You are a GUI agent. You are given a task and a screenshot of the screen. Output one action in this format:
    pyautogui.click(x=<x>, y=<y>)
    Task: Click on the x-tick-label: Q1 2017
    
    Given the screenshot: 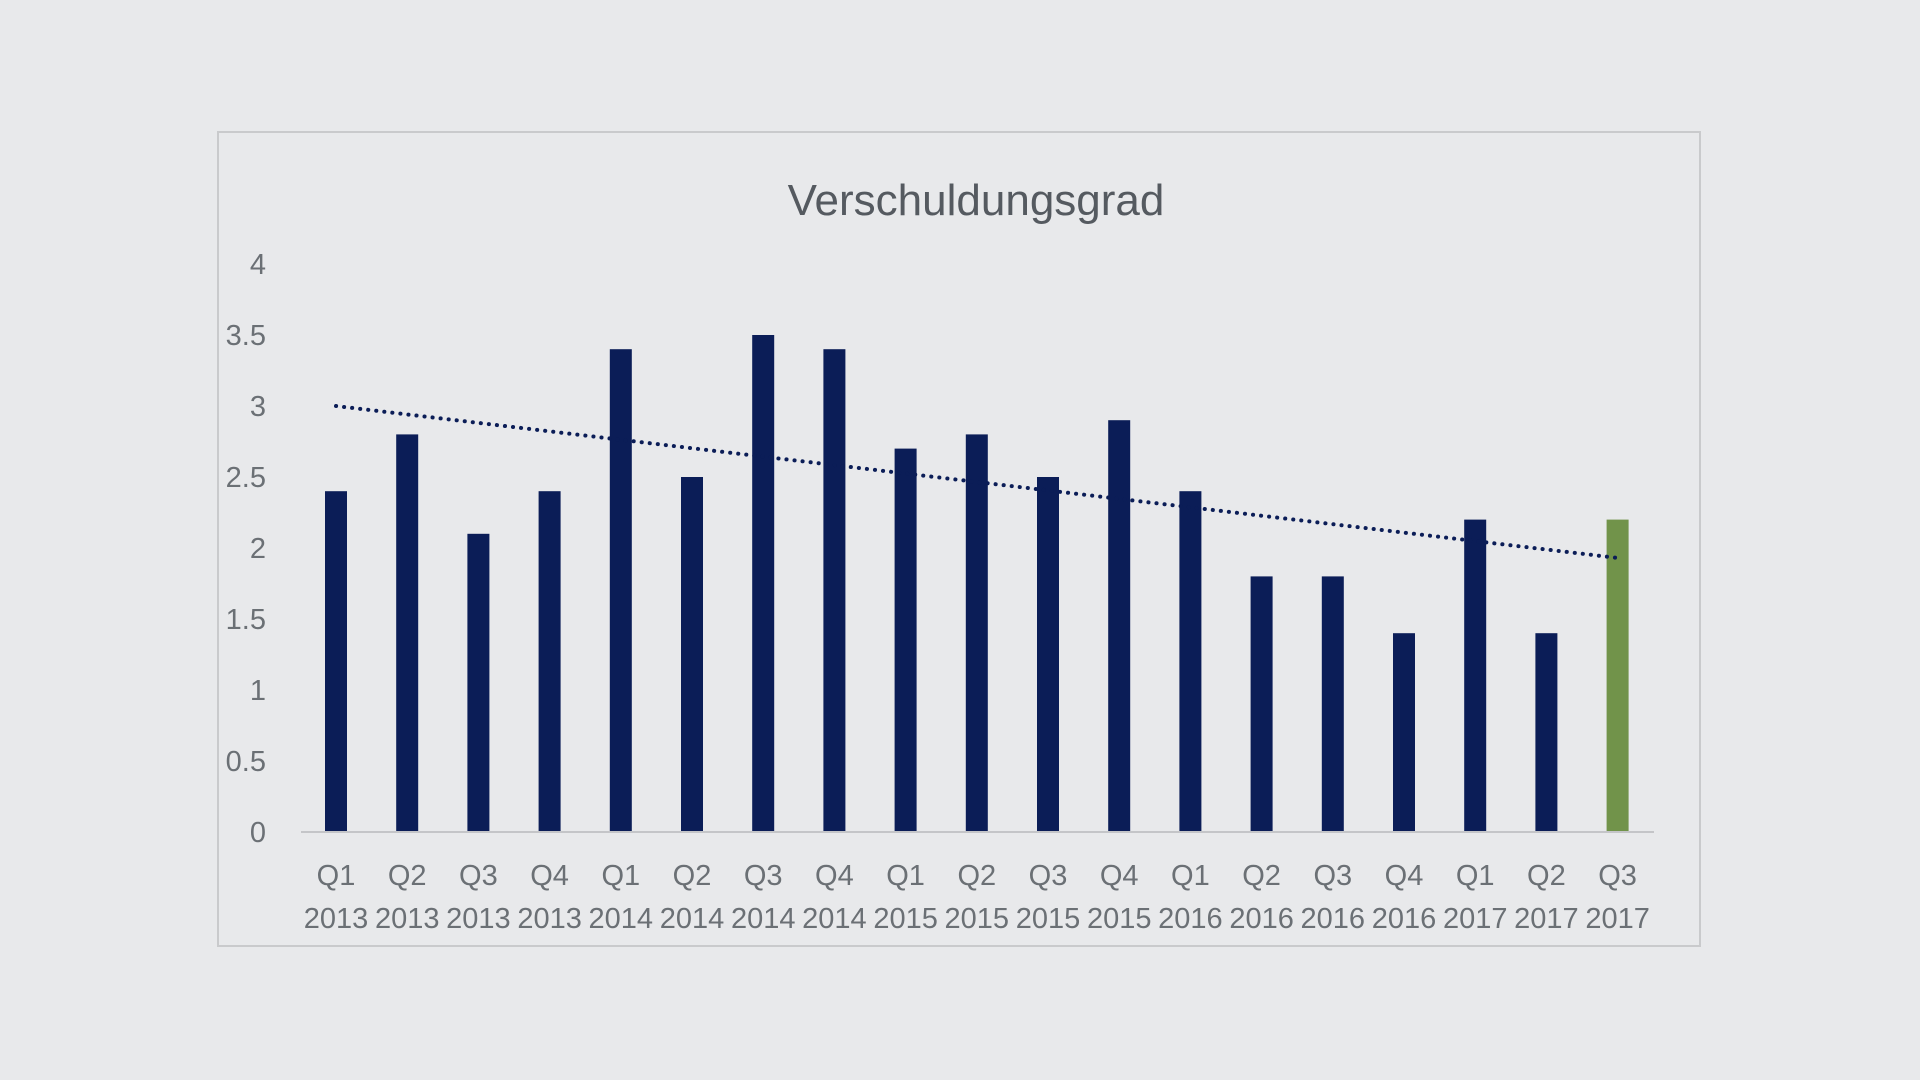 What is the action you would take?
    pyautogui.click(x=1475, y=897)
    